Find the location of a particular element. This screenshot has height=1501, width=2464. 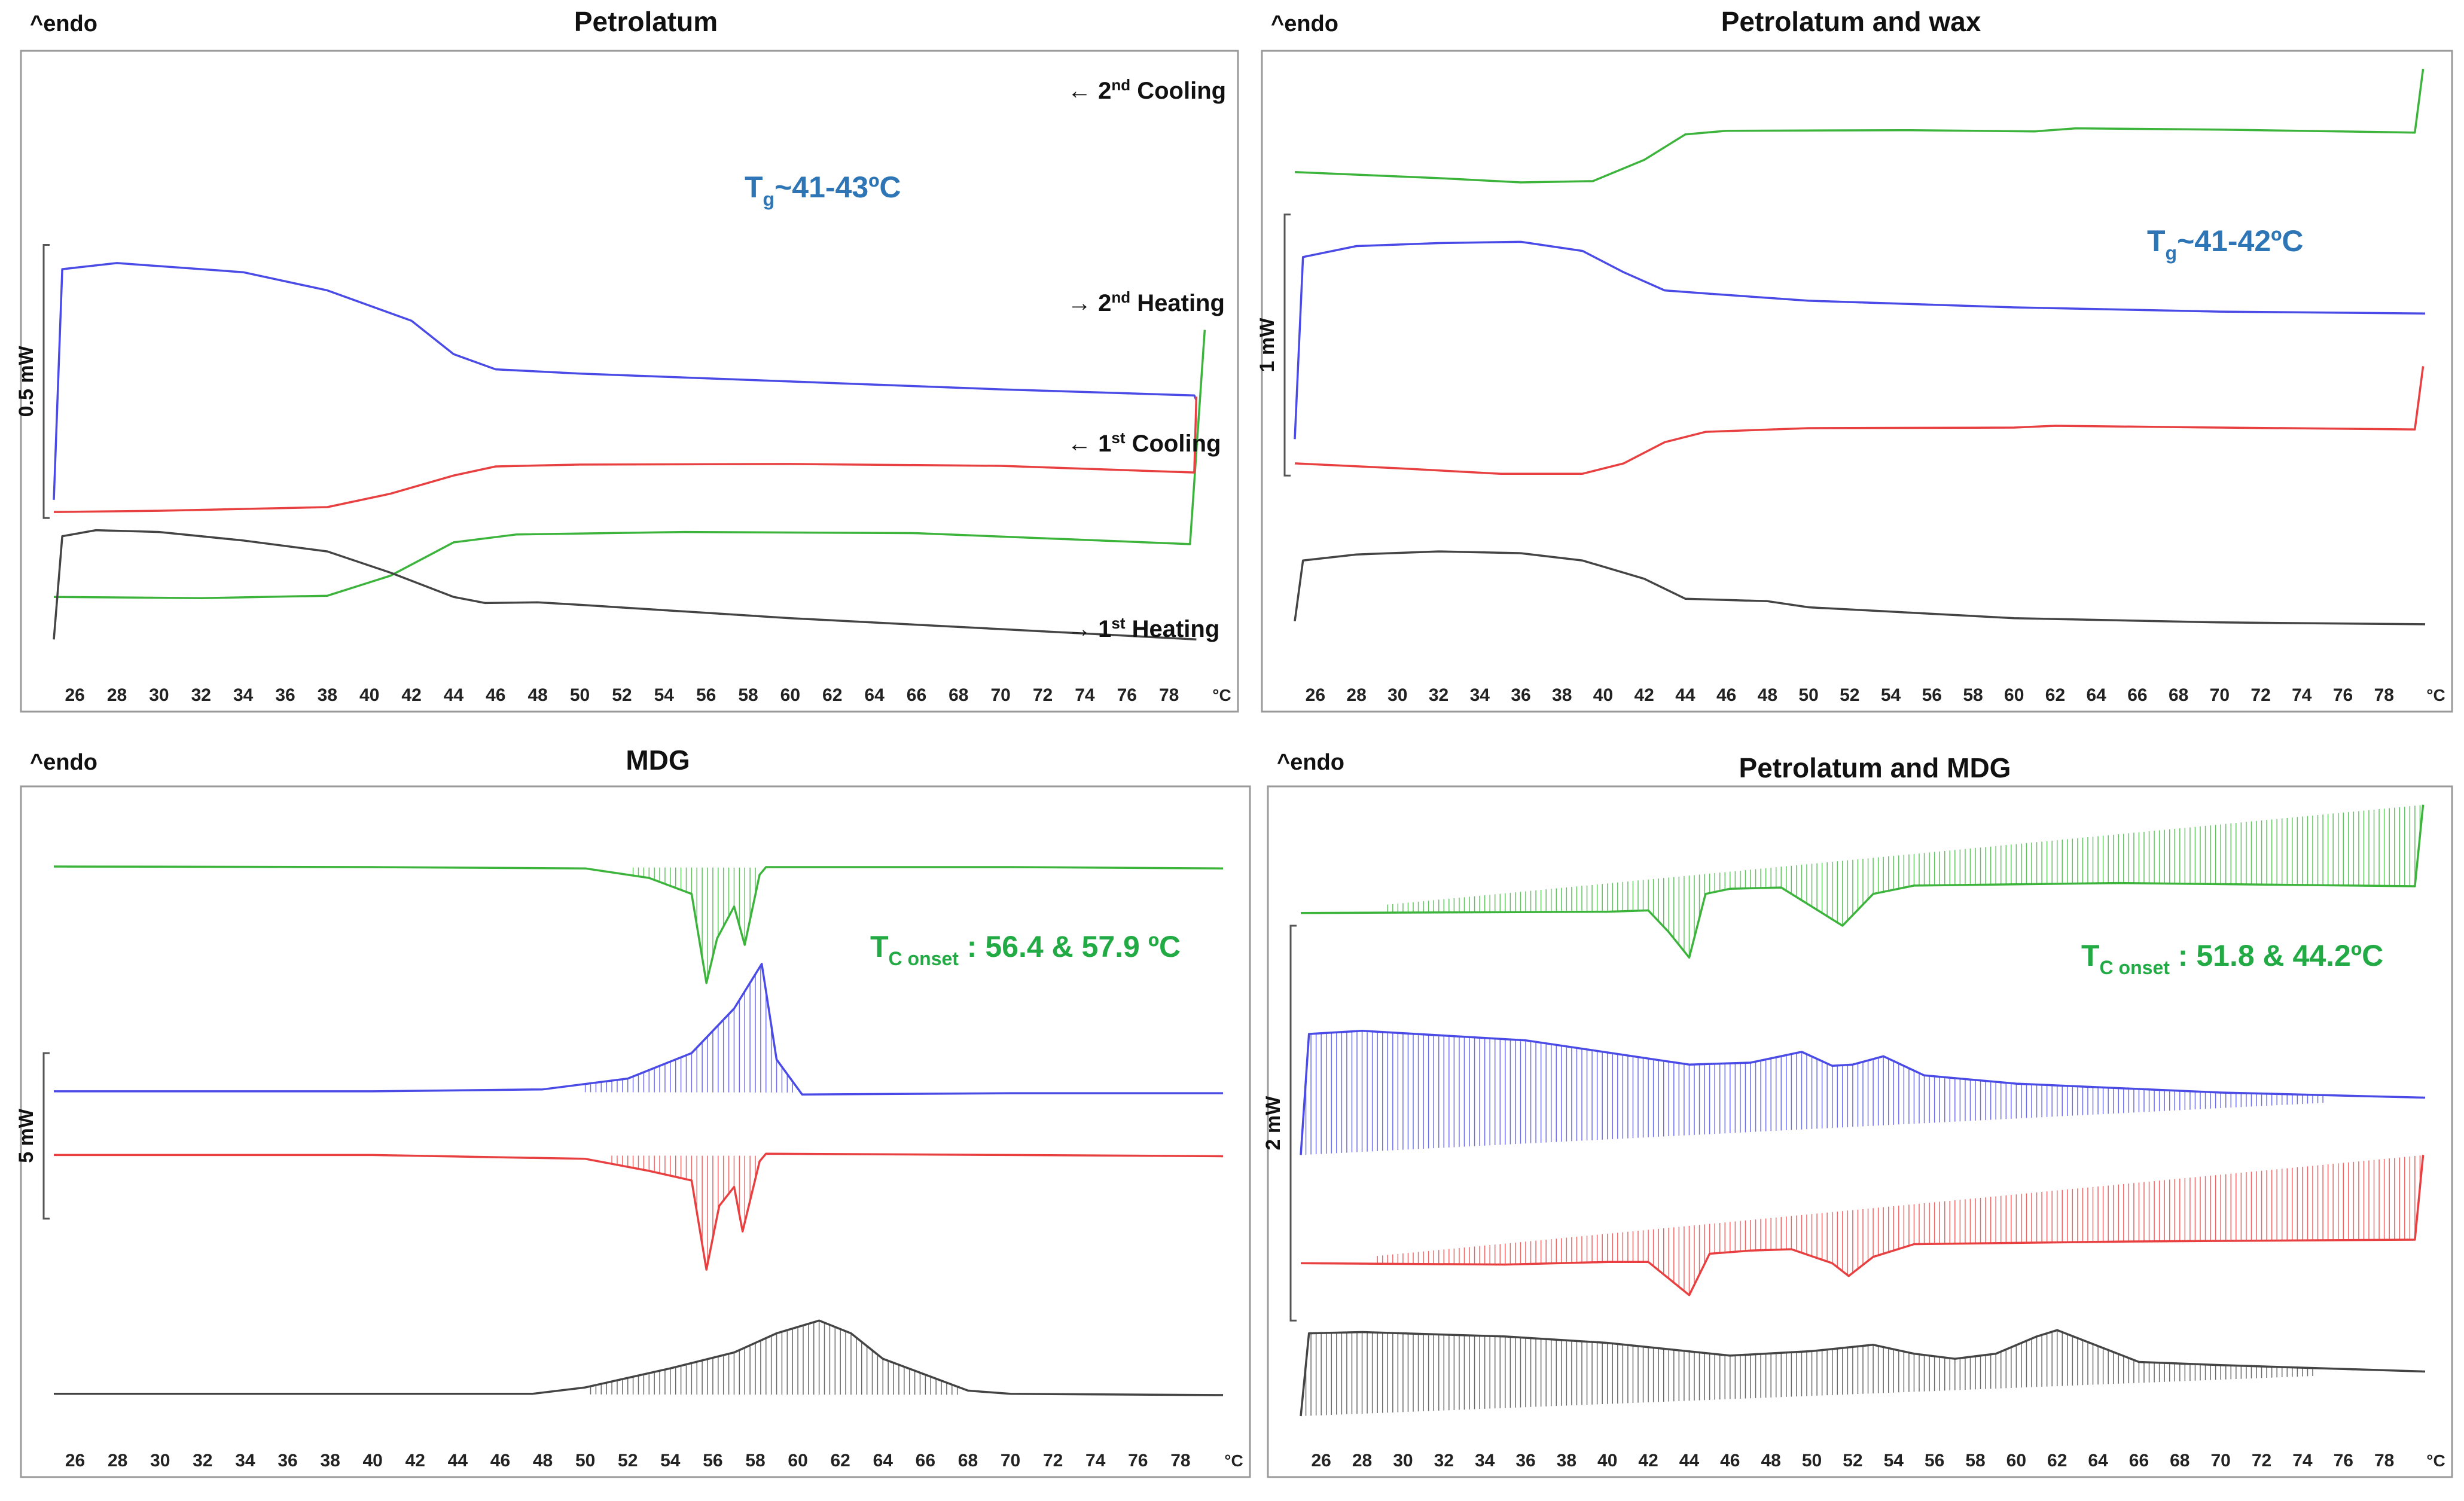

x-tick-label: 48 is located at coordinates (537, 695).